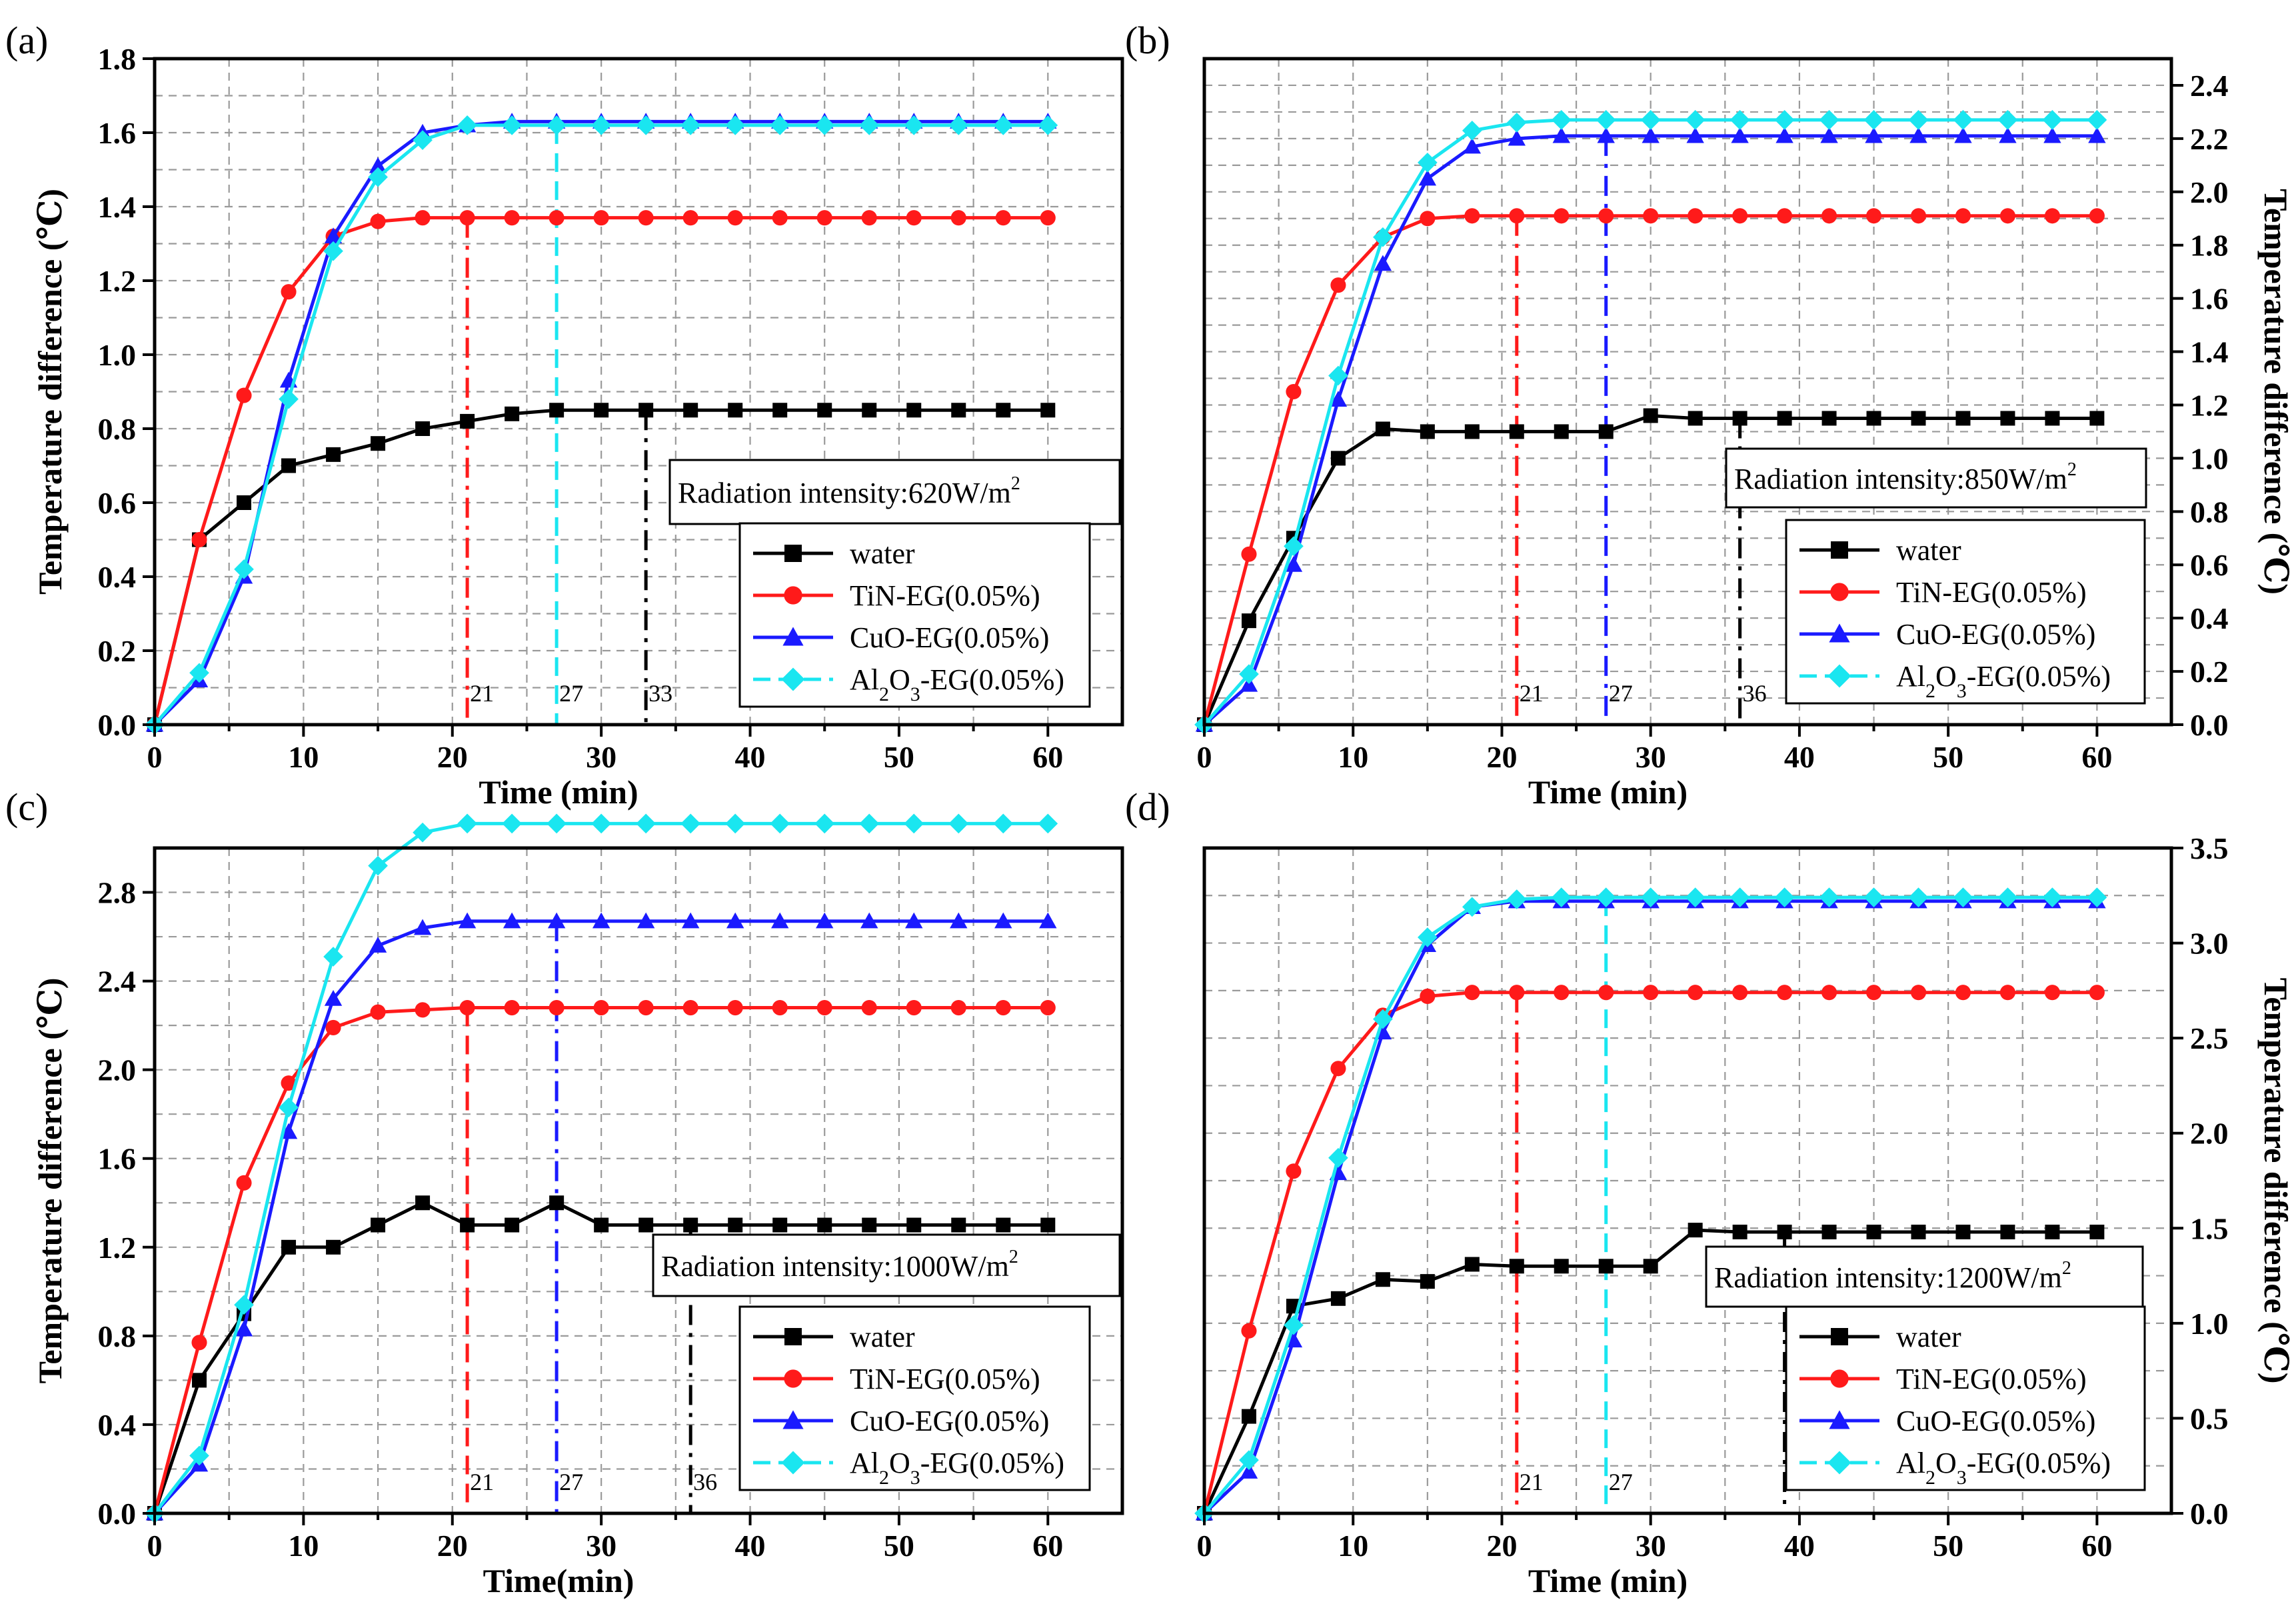 The width and height of the screenshot is (2296, 1624). Describe the element at coordinates (1353, 757) in the screenshot. I see `x-tick-label: 10` at that location.